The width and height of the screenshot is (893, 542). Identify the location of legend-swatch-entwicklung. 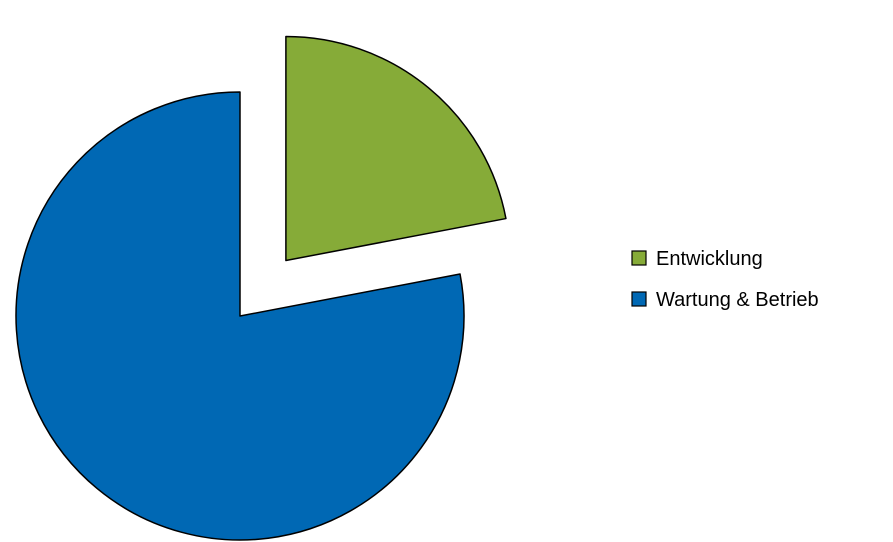
(639, 258).